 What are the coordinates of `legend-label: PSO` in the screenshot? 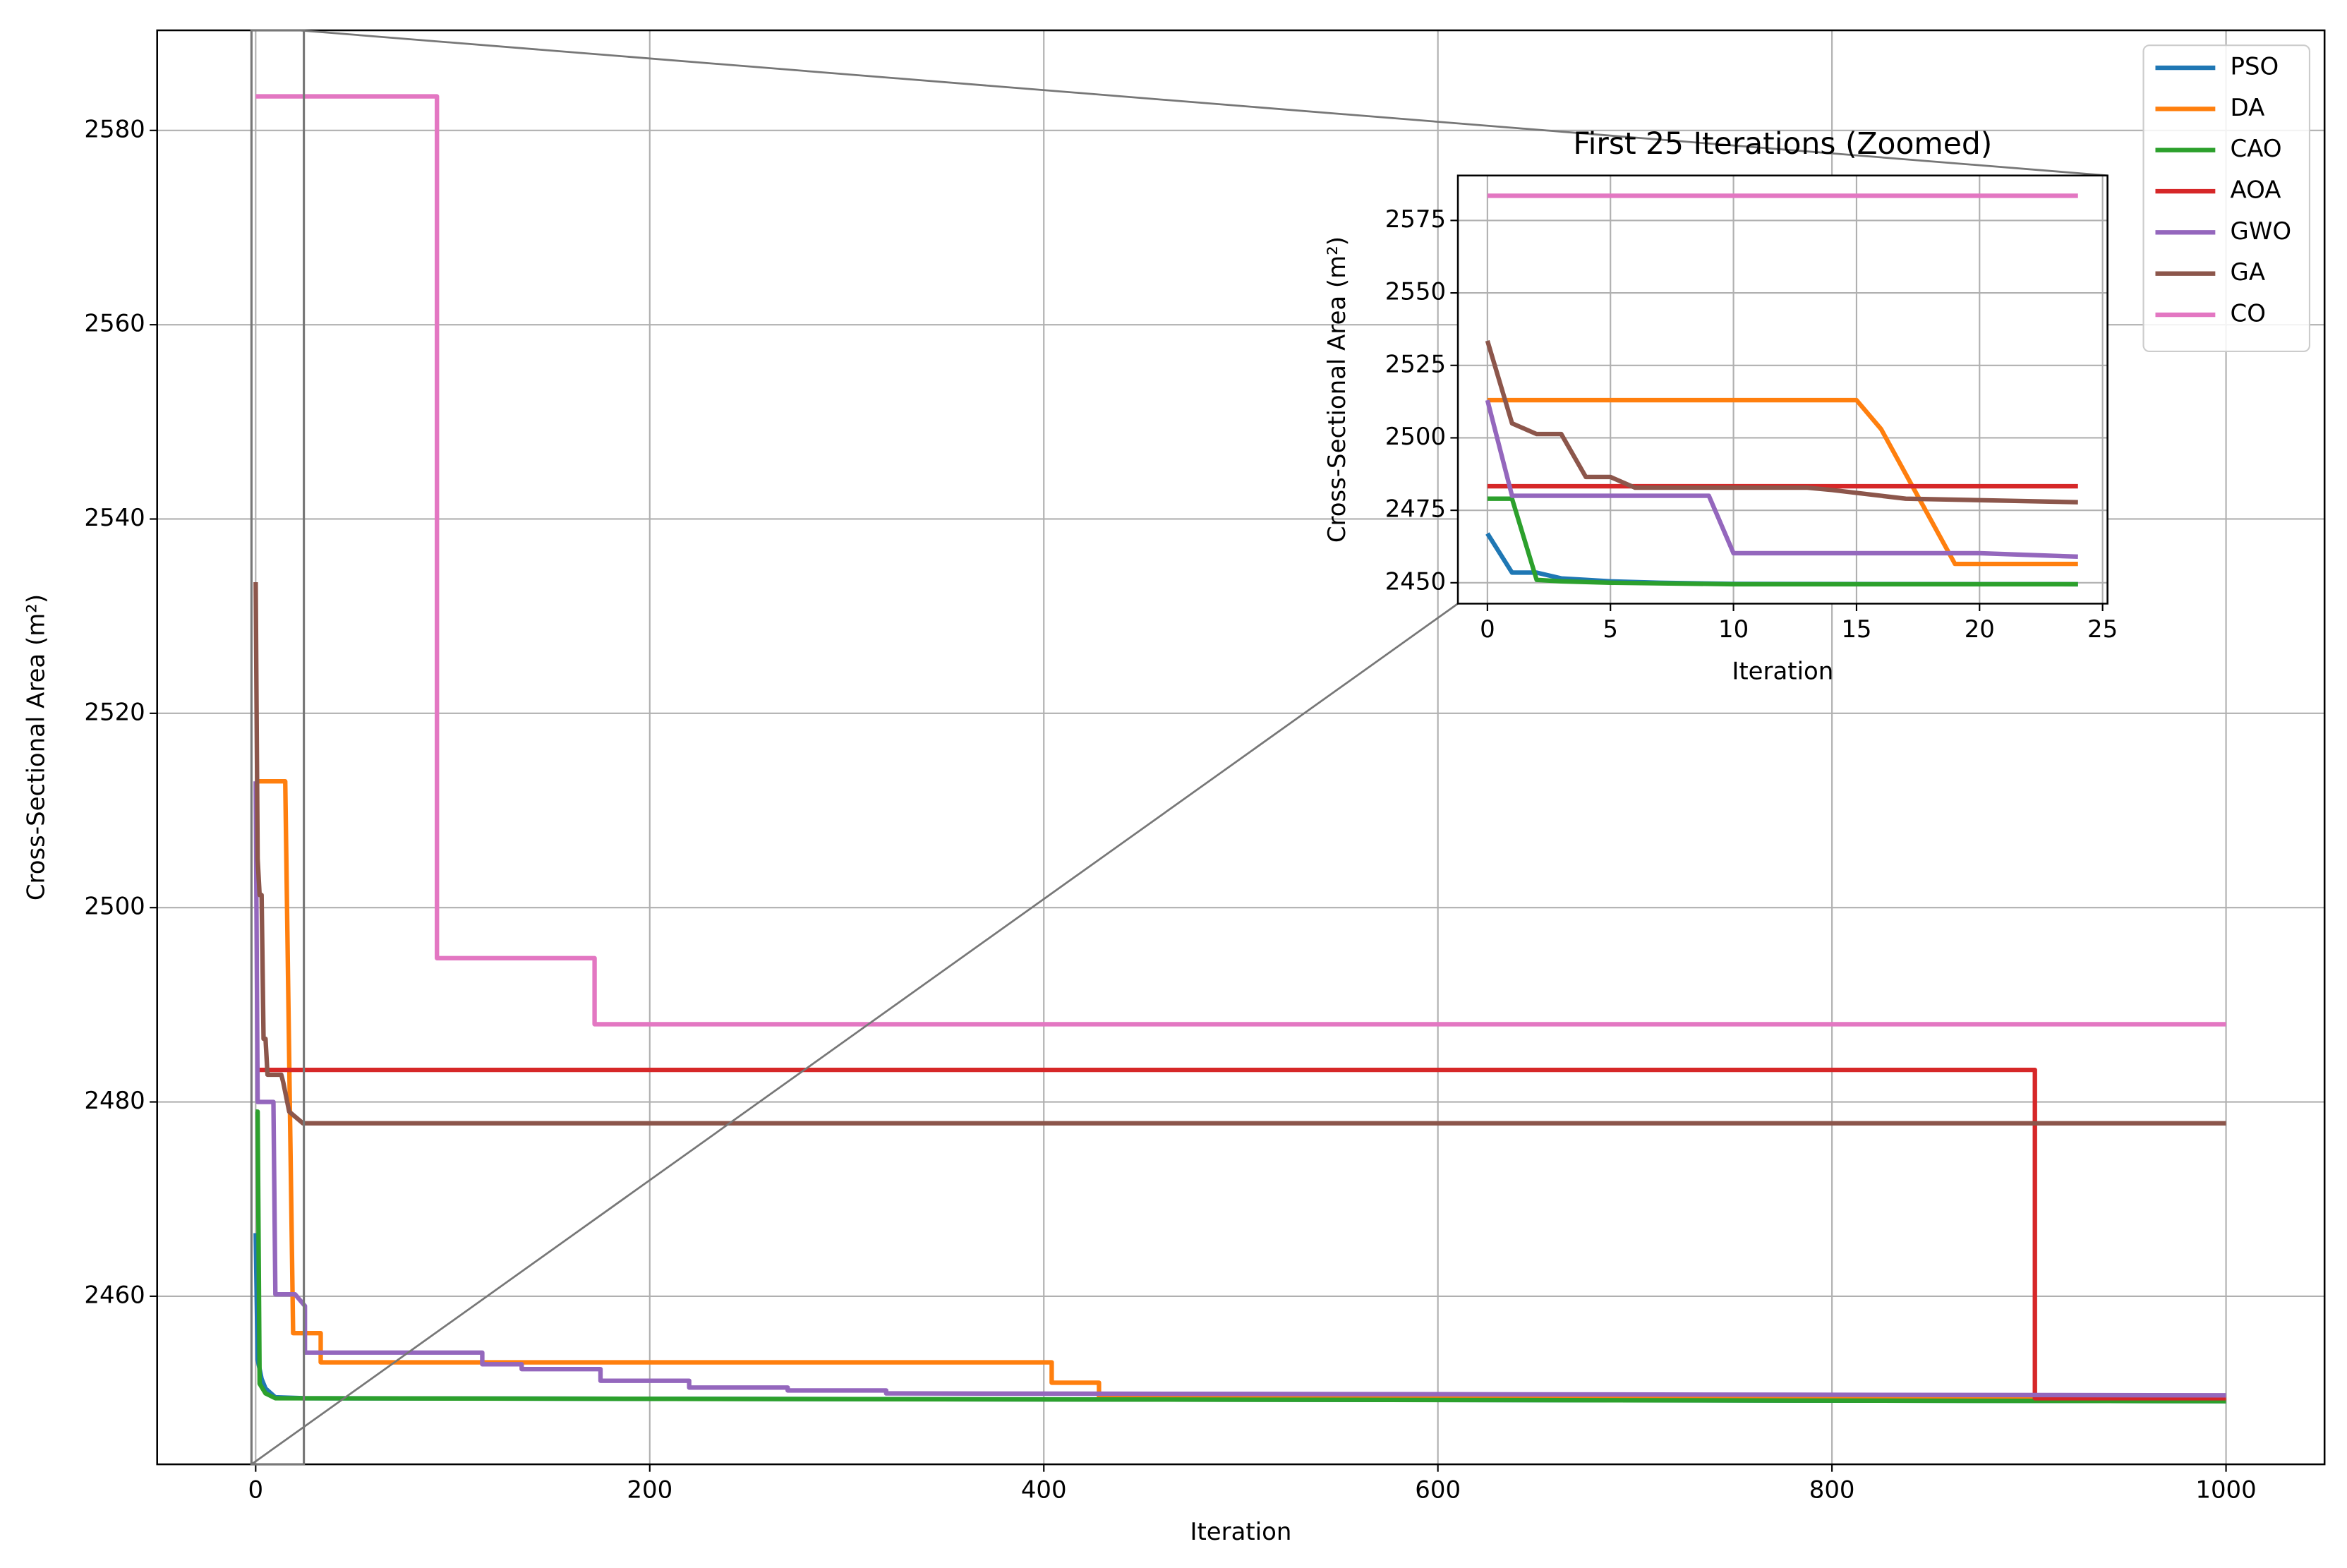 It's located at (2255, 67).